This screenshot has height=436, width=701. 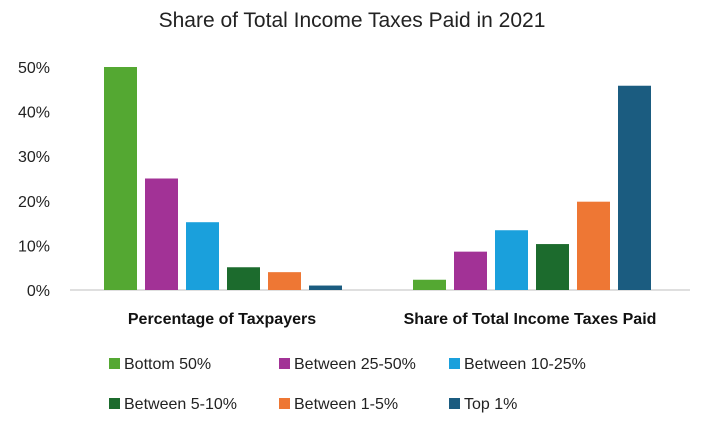 What do you see at coordinates (180, 404) in the screenshot?
I see `legend-label: Between 5-10%` at bounding box center [180, 404].